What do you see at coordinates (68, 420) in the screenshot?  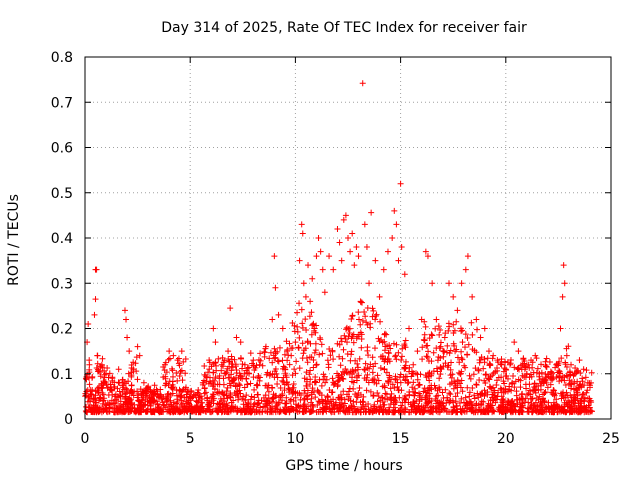 I see `y-tick-label: 0` at bounding box center [68, 420].